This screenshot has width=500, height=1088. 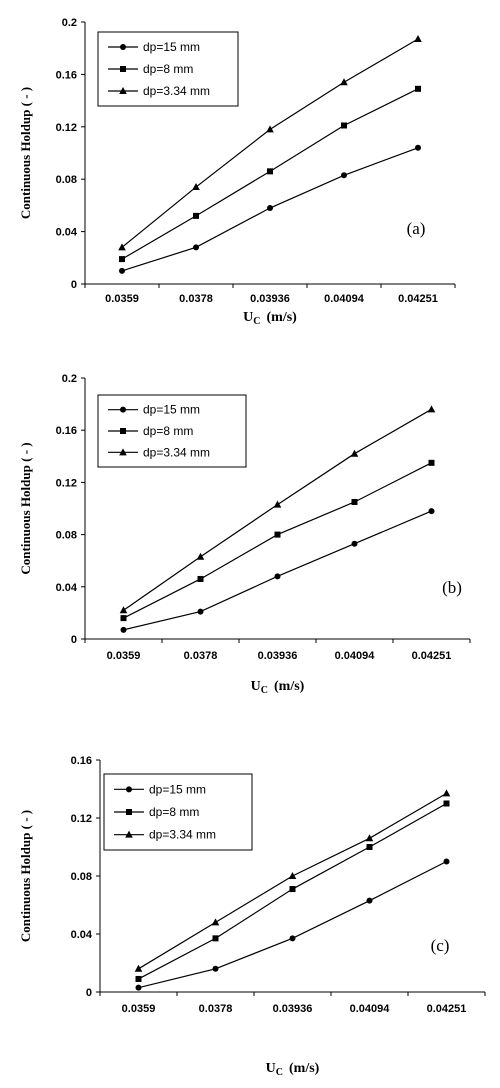 What do you see at coordinates (69, 379) in the screenshot?
I see `y-tick-label: 0.2` at bounding box center [69, 379].